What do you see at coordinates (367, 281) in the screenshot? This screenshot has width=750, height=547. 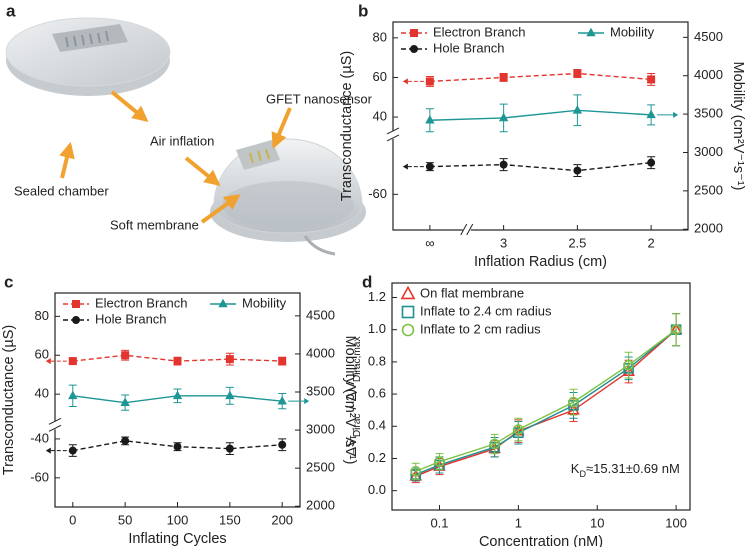 I see `panel-label: d` at bounding box center [367, 281].